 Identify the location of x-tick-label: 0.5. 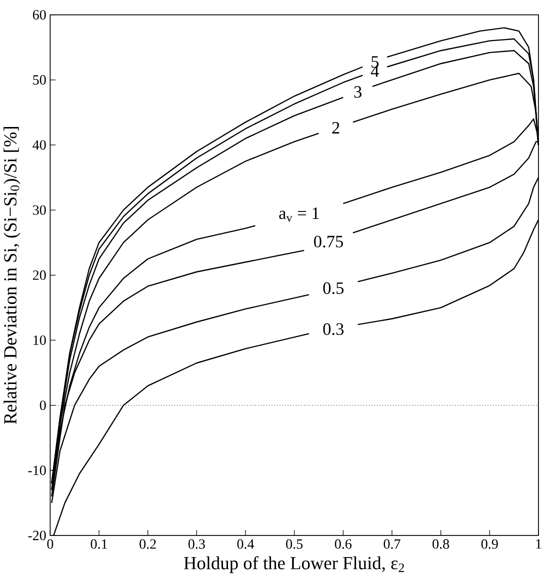
(294, 544).